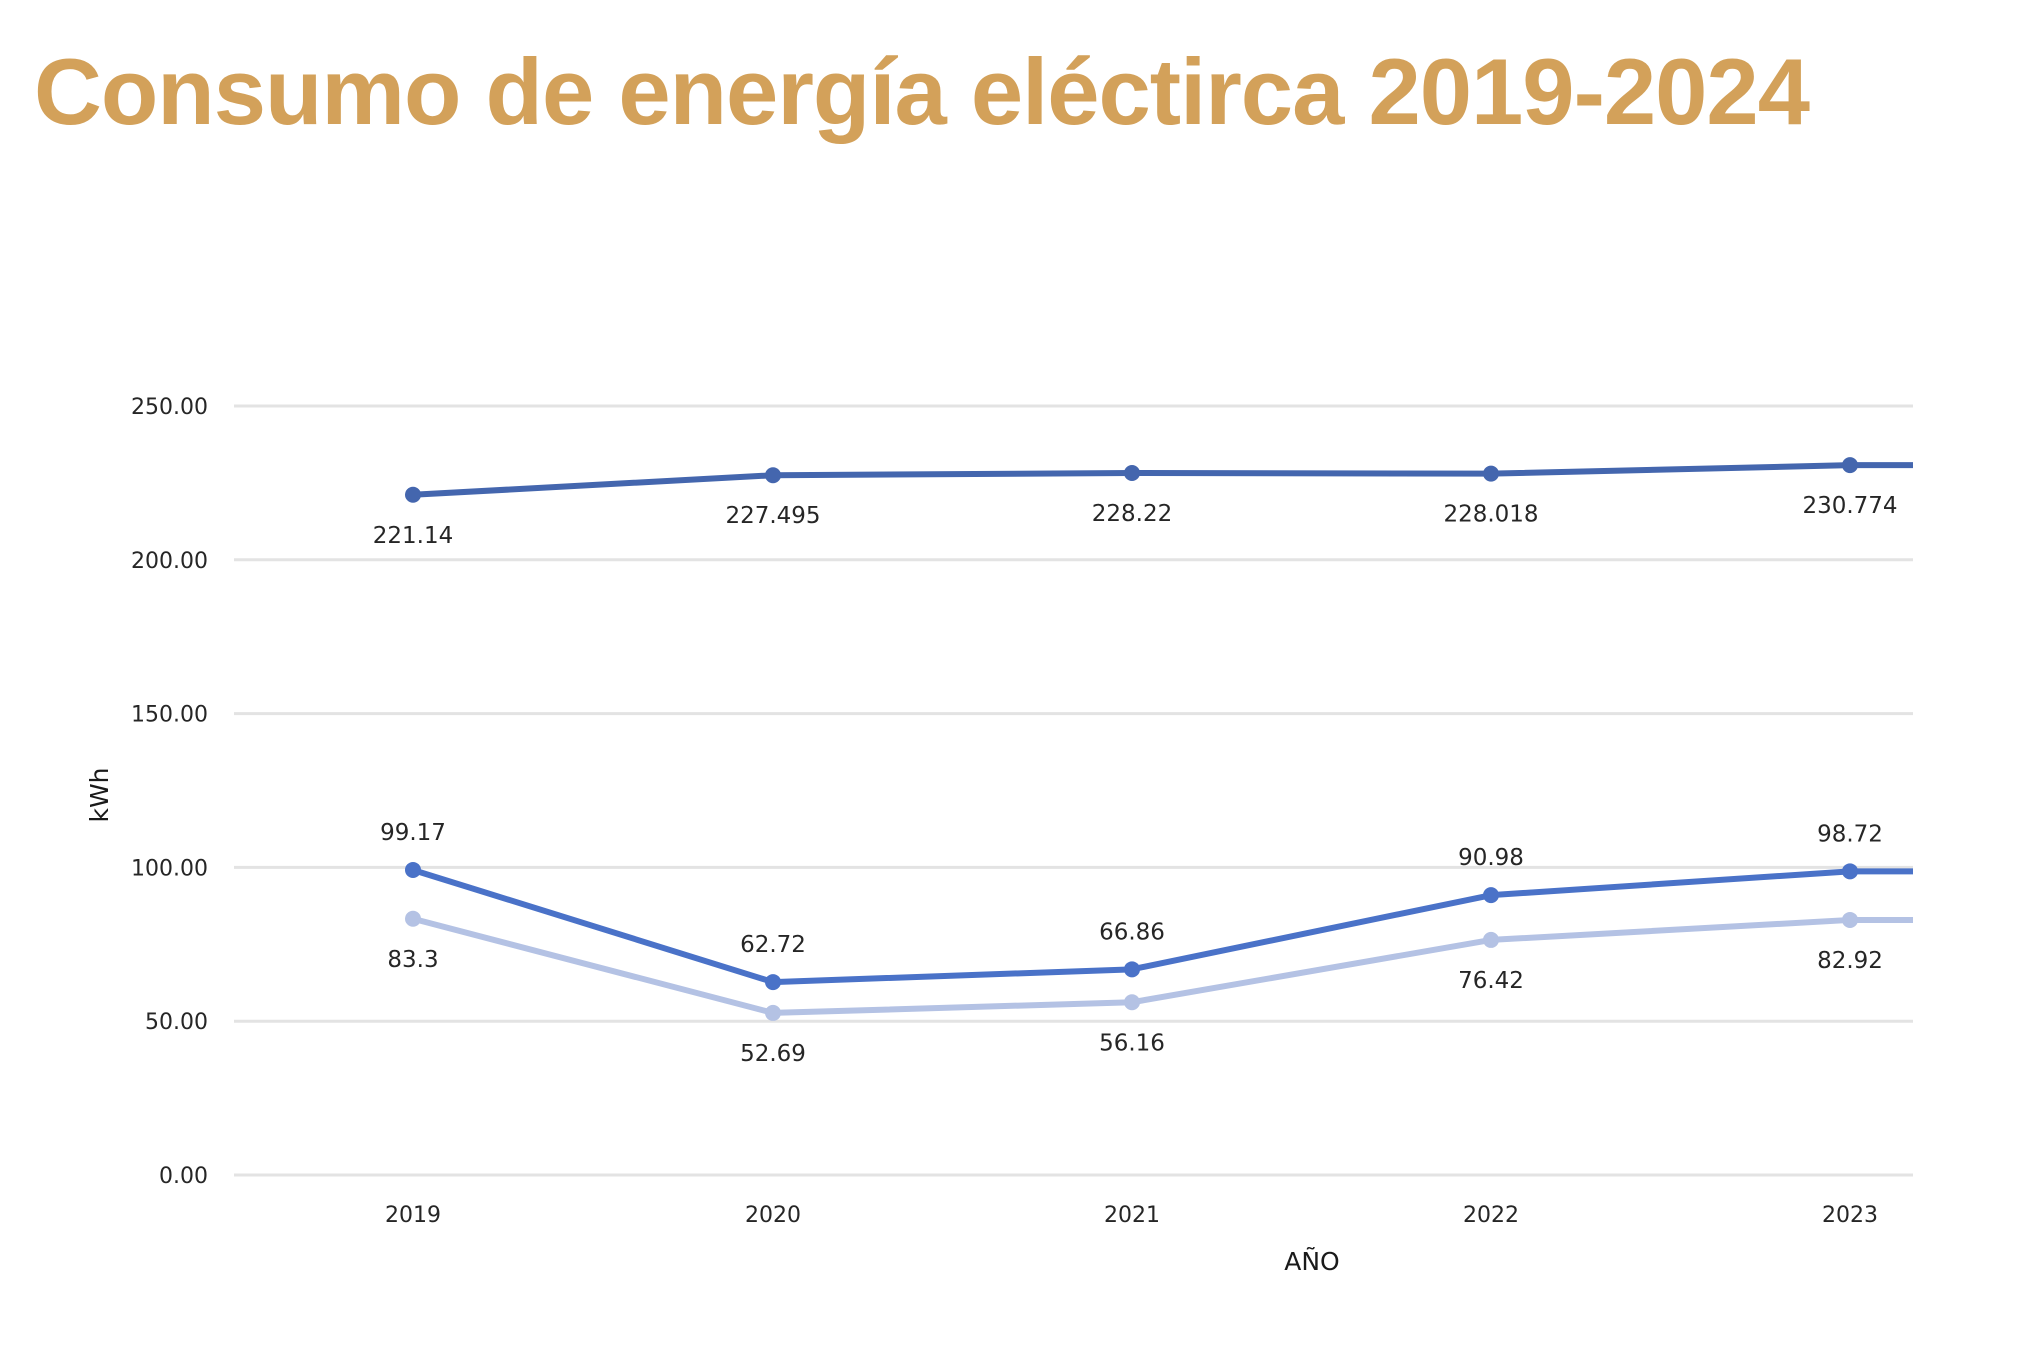 The height and width of the screenshot is (1352, 2030). What do you see at coordinates (1132, 1043) in the screenshot?
I see `data-label: 56.16` at bounding box center [1132, 1043].